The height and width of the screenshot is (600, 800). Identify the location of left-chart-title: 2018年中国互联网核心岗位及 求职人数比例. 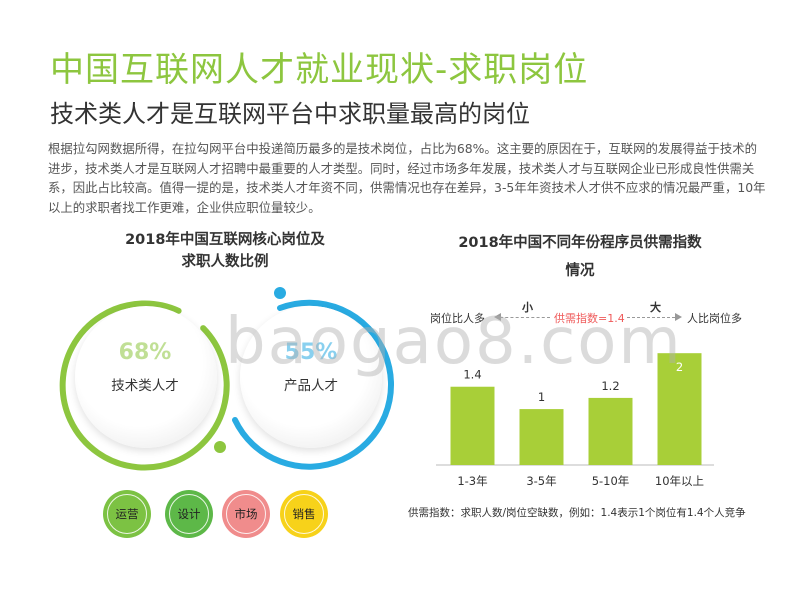
(225, 251).